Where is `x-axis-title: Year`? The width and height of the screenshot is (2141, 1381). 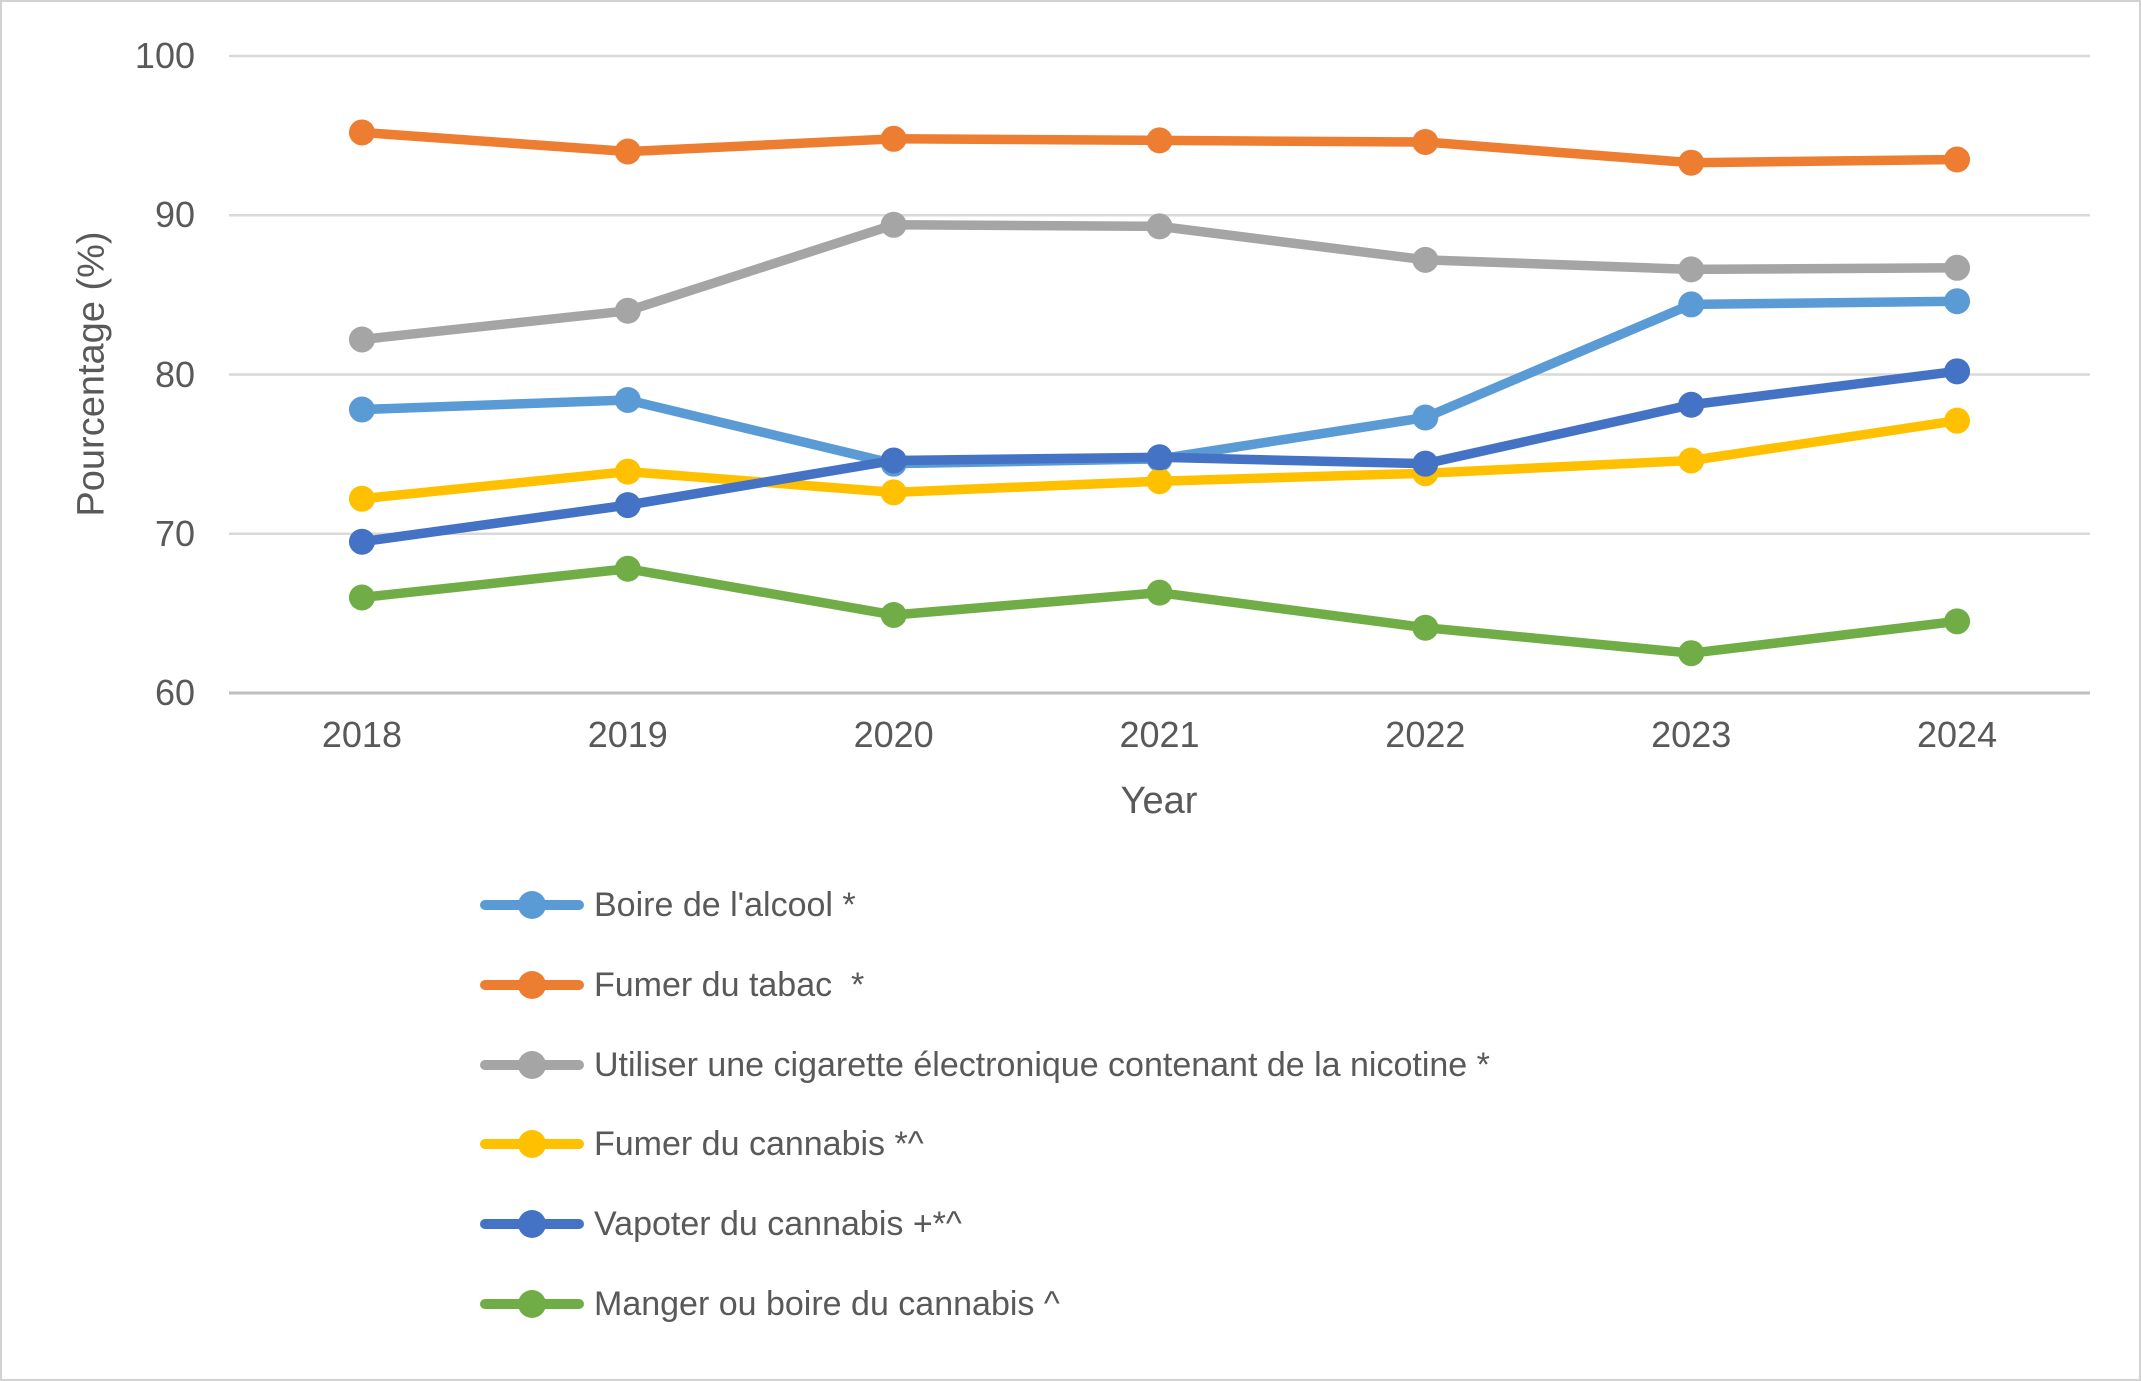 x-axis-title: Year is located at coordinates (1159, 801).